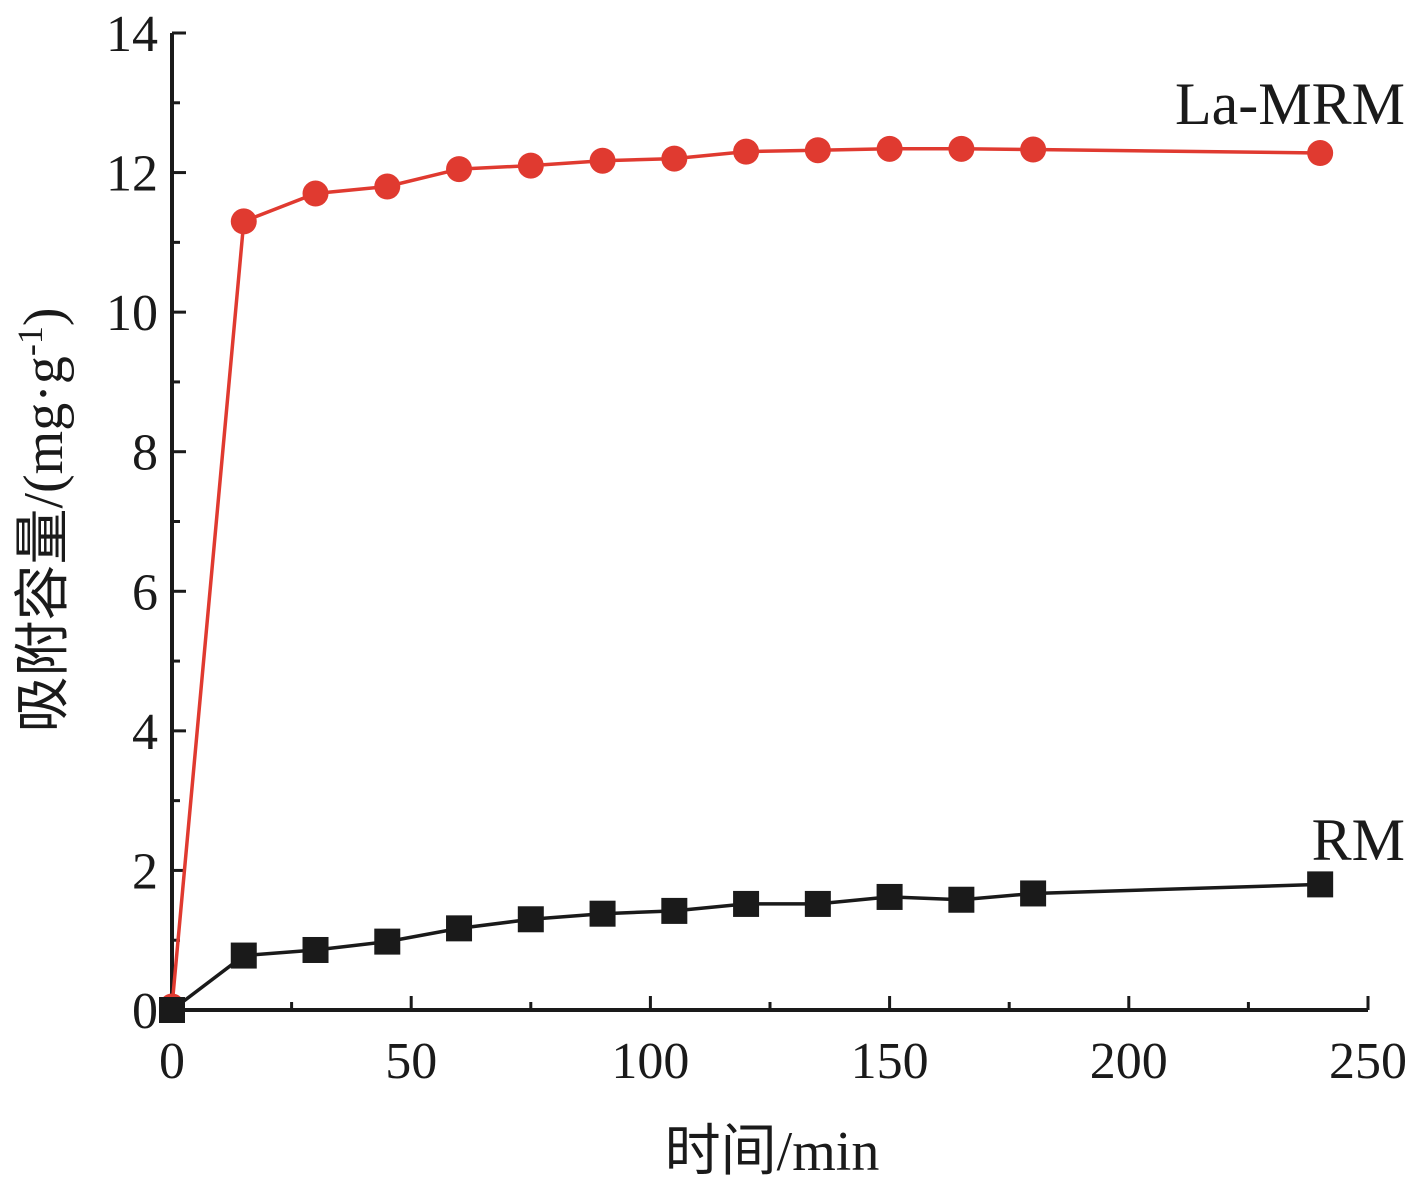  I want to click on x-tick-label: 200, so click(1129, 1061).